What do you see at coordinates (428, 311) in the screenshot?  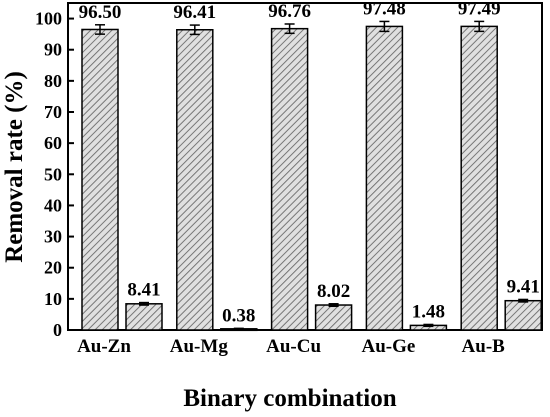 I see `data-label-au-ge-2: 1.48` at bounding box center [428, 311].